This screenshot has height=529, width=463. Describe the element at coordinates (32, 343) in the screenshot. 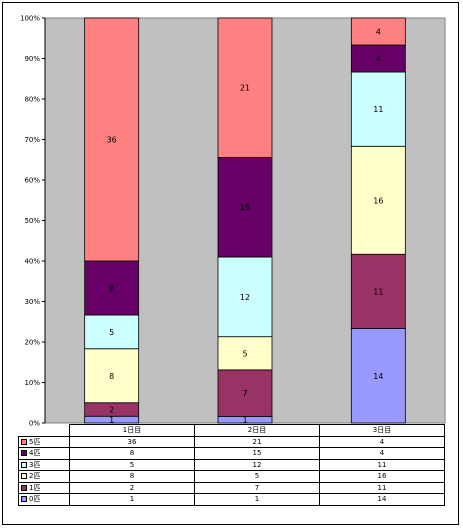

I see `y-tick-label: 20%` at that location.